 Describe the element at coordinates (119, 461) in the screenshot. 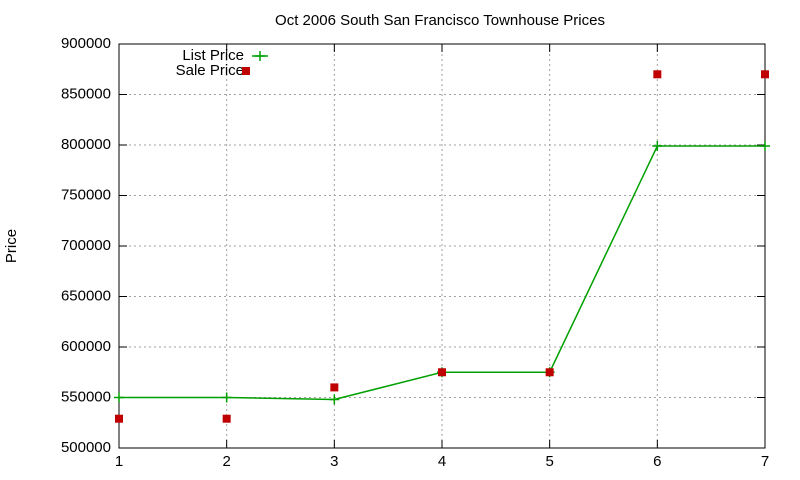

I see `x-tick-label: 1` at that location.